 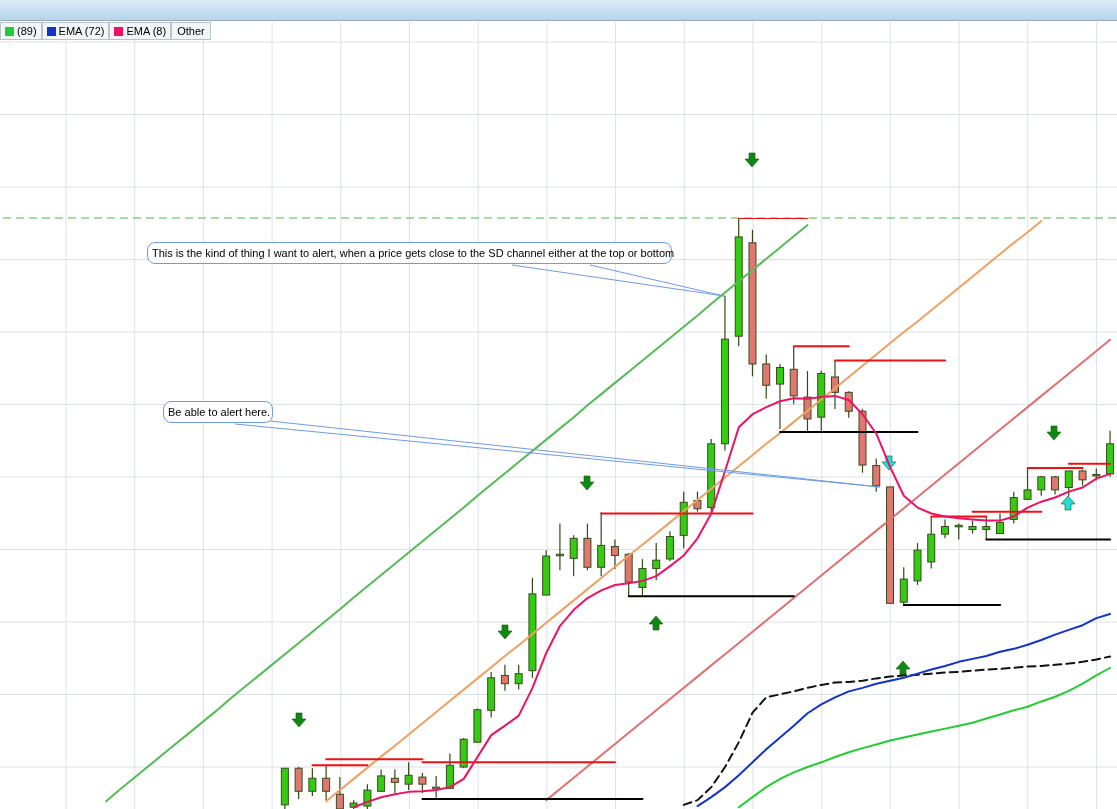 I want to click on legend-label: (89), so click(x=27, y=31).